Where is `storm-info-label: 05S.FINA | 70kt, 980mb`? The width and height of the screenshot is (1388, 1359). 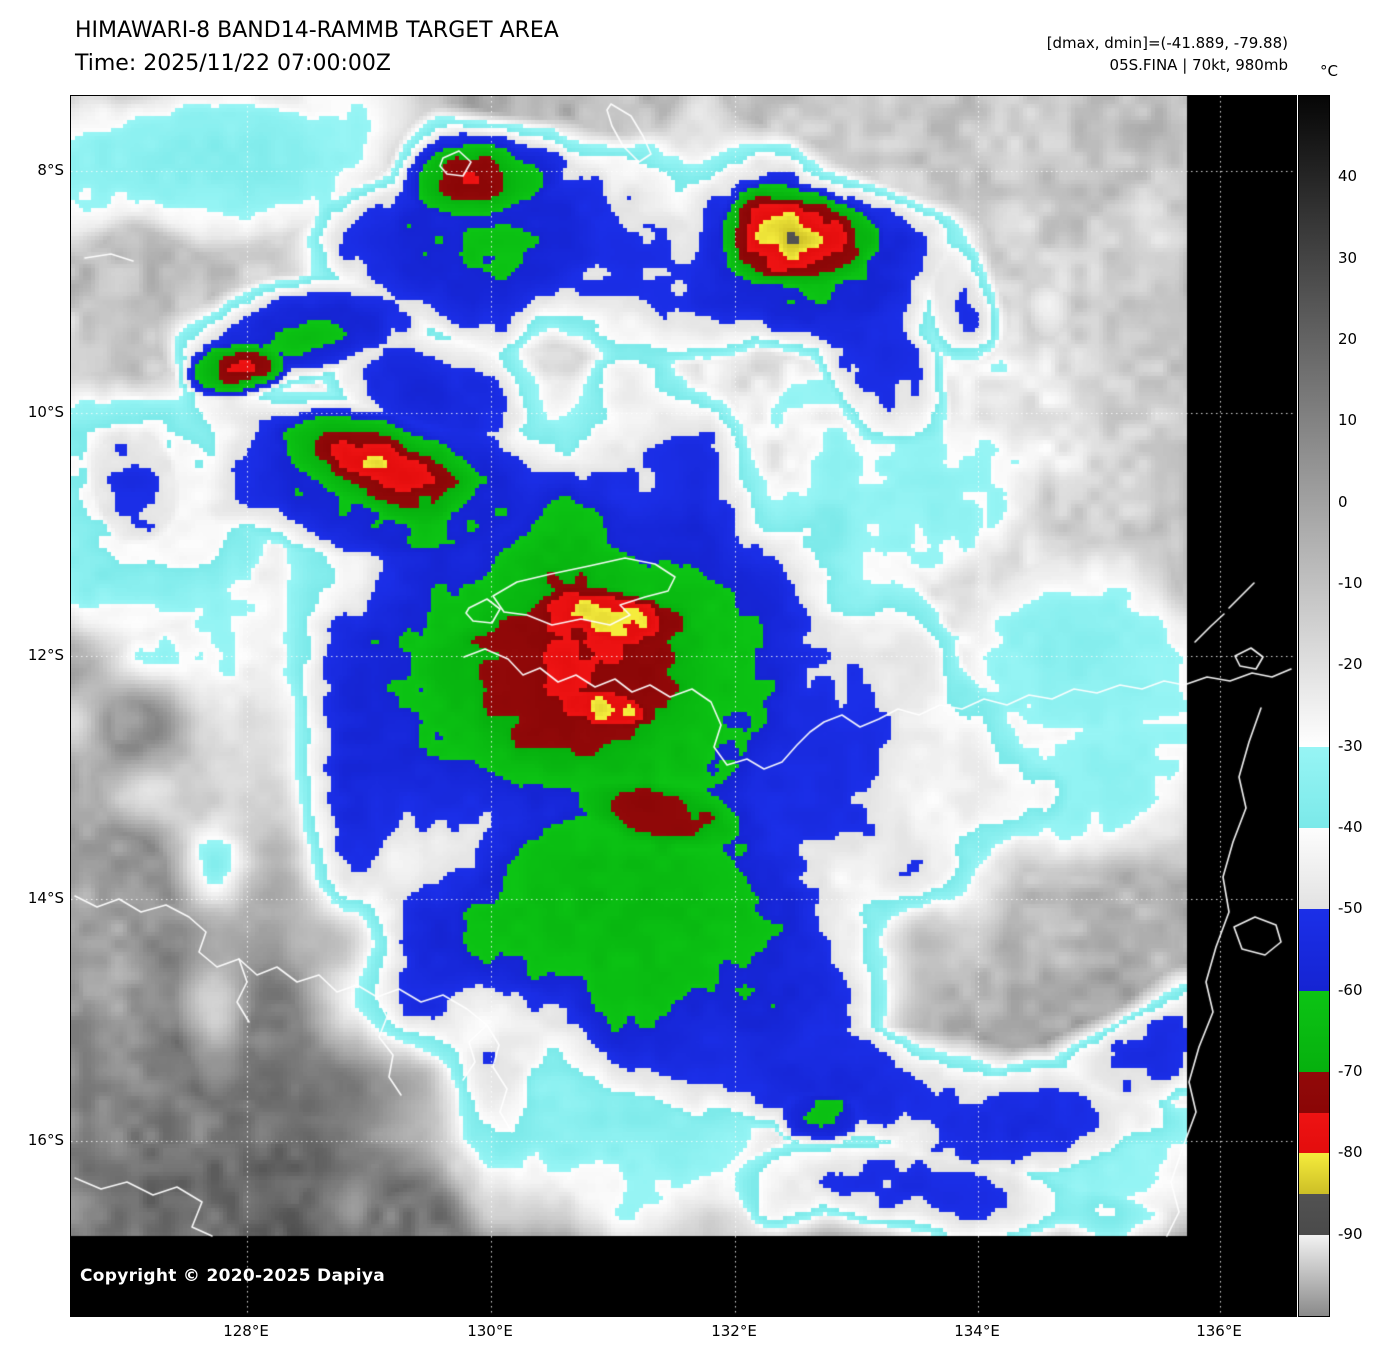
storm-info-label: 05S.FINA | 70kt, 980mb is located at coordinates (1198, 65).